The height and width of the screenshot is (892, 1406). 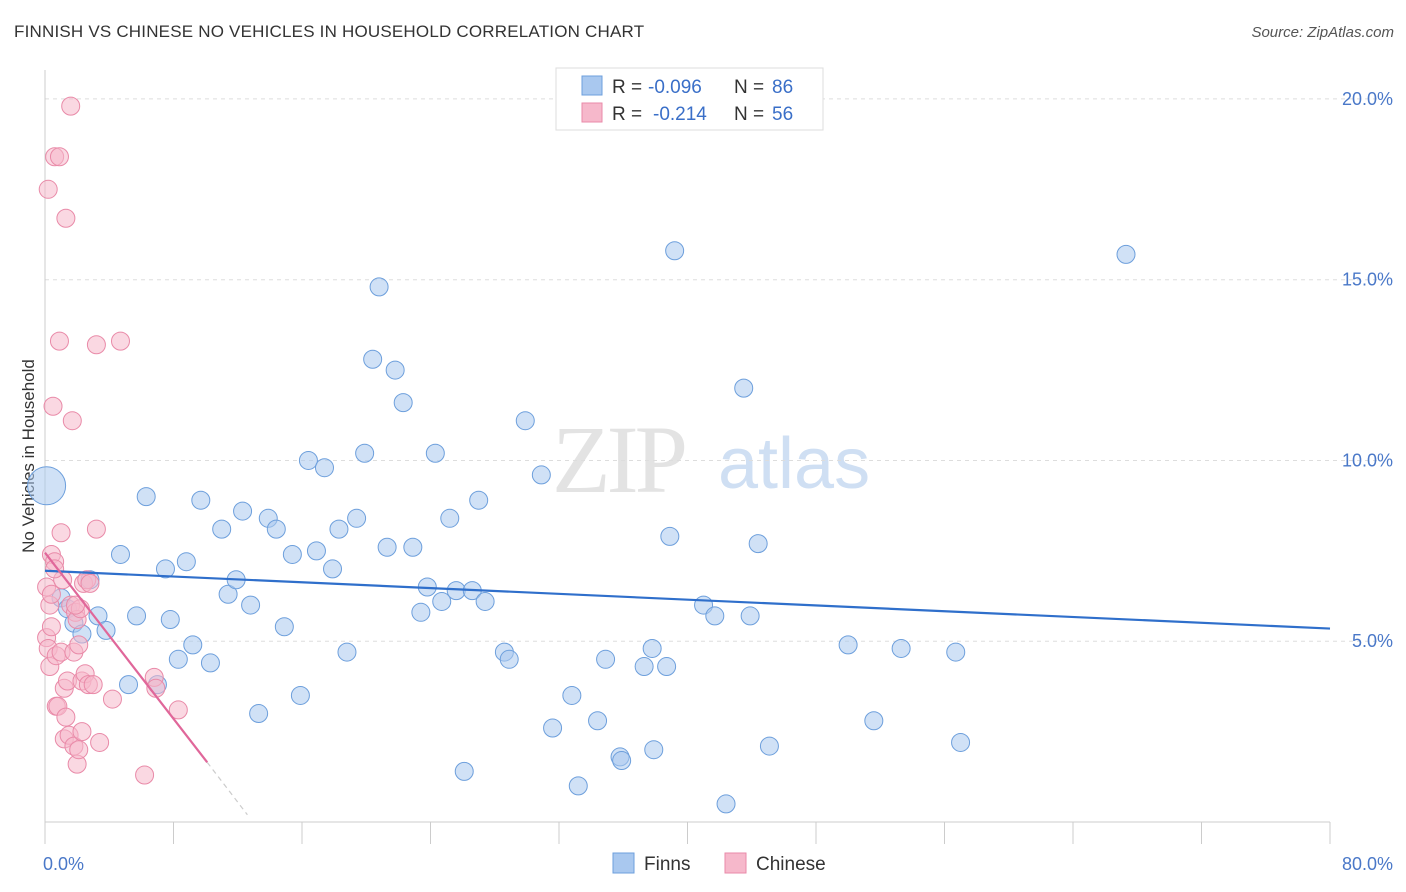 What do you see at coordinates (675, 87) in the screenshot?
I see `legend-finns-r-value: -0.096` at bounding box center [675, 87].